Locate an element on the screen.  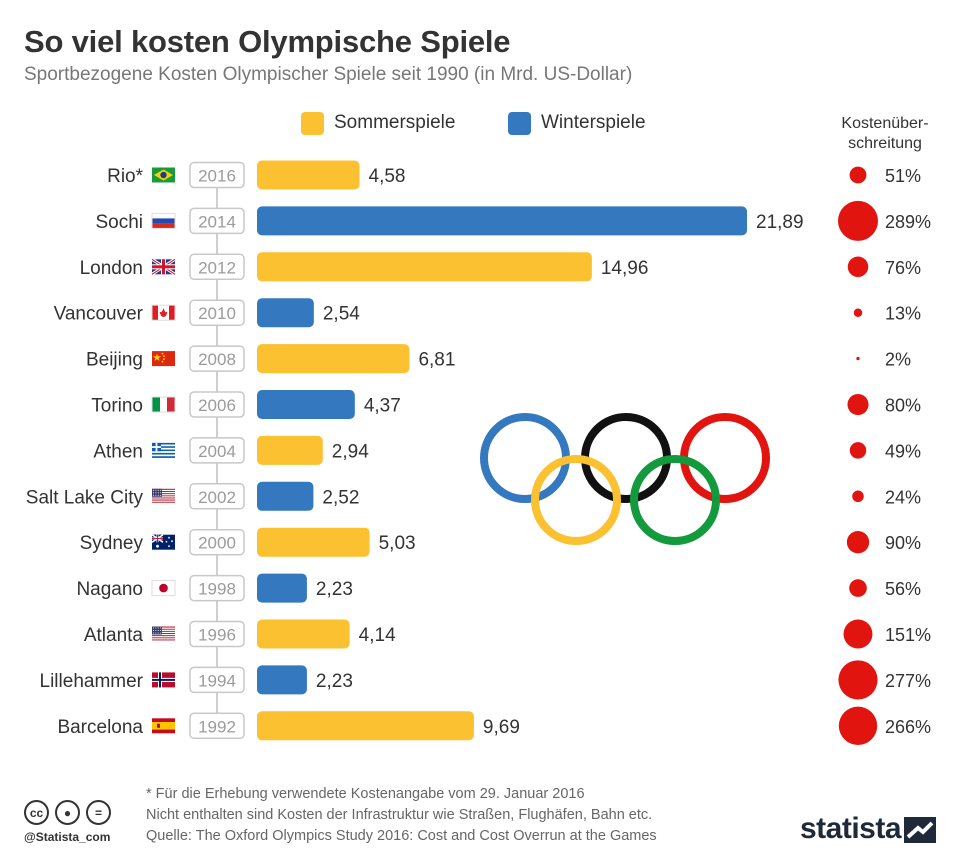
statista-handle: @Statista_com is located at coordinates (67, 837).